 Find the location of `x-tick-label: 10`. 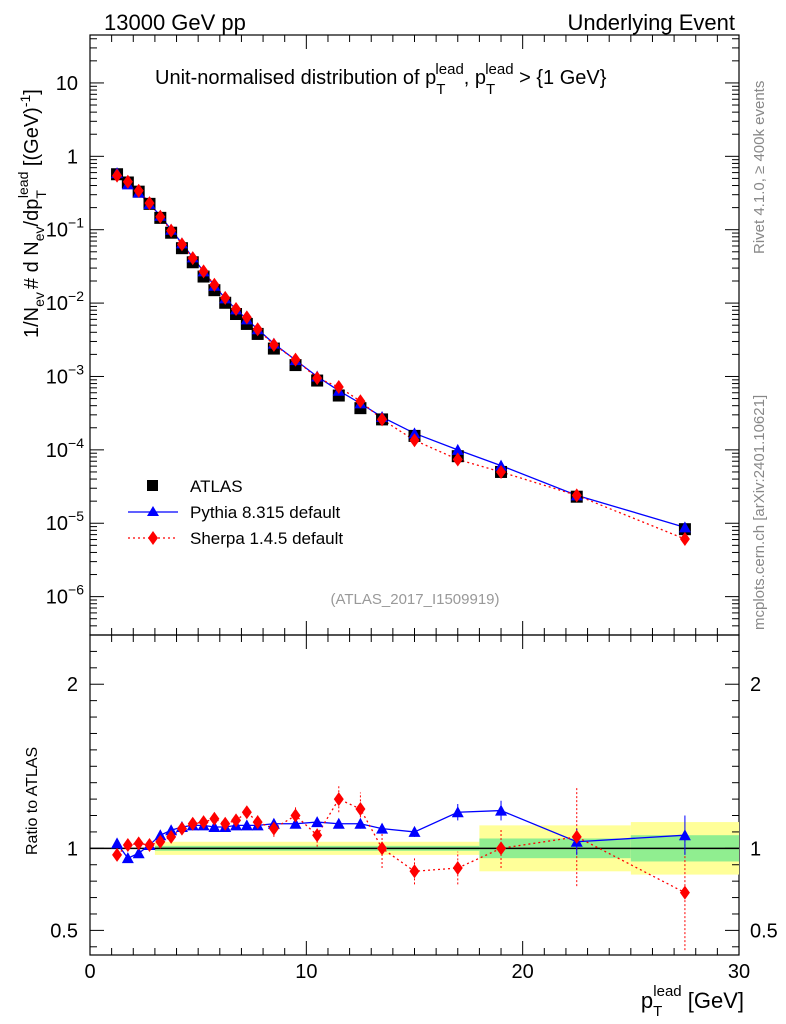

x-tick-label: 10 is located at coordinates (306, 972).